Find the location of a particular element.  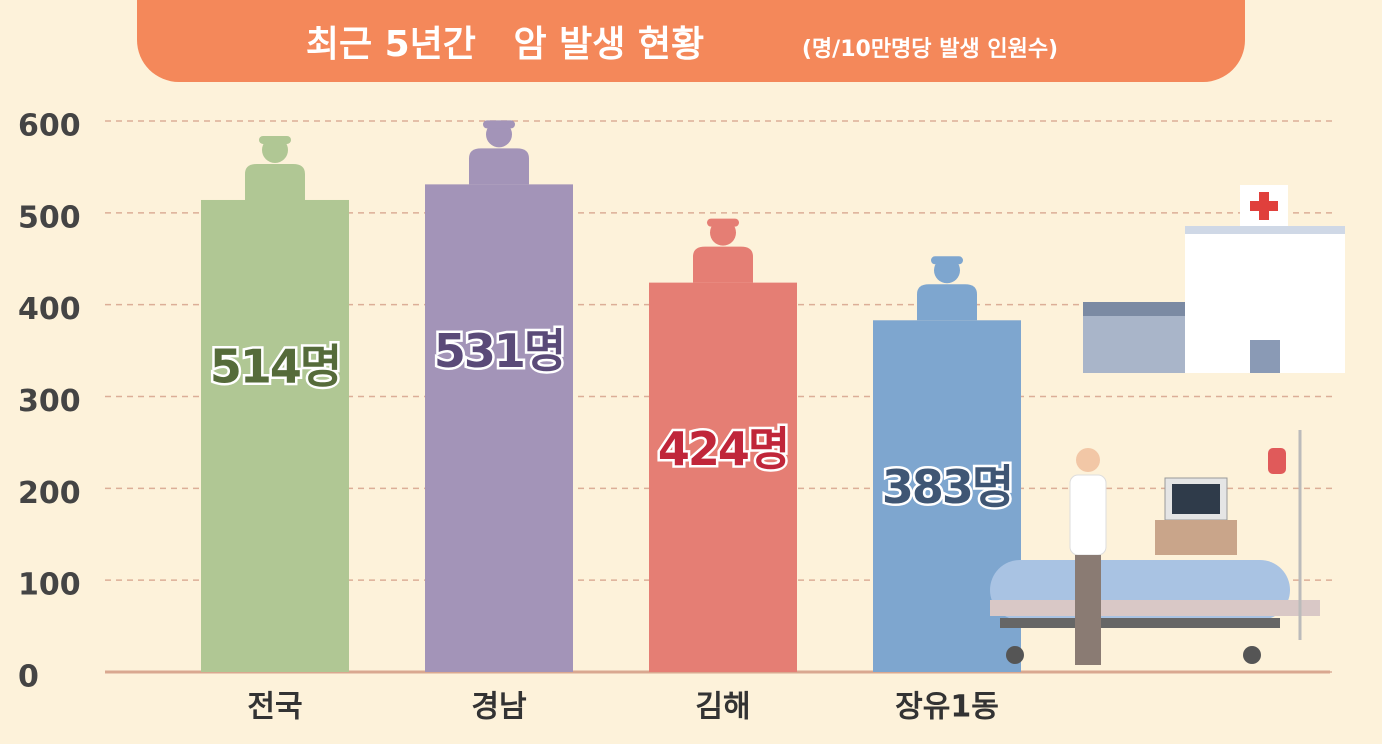

y-tick-label: 600 is located at coordinates (49, 126).